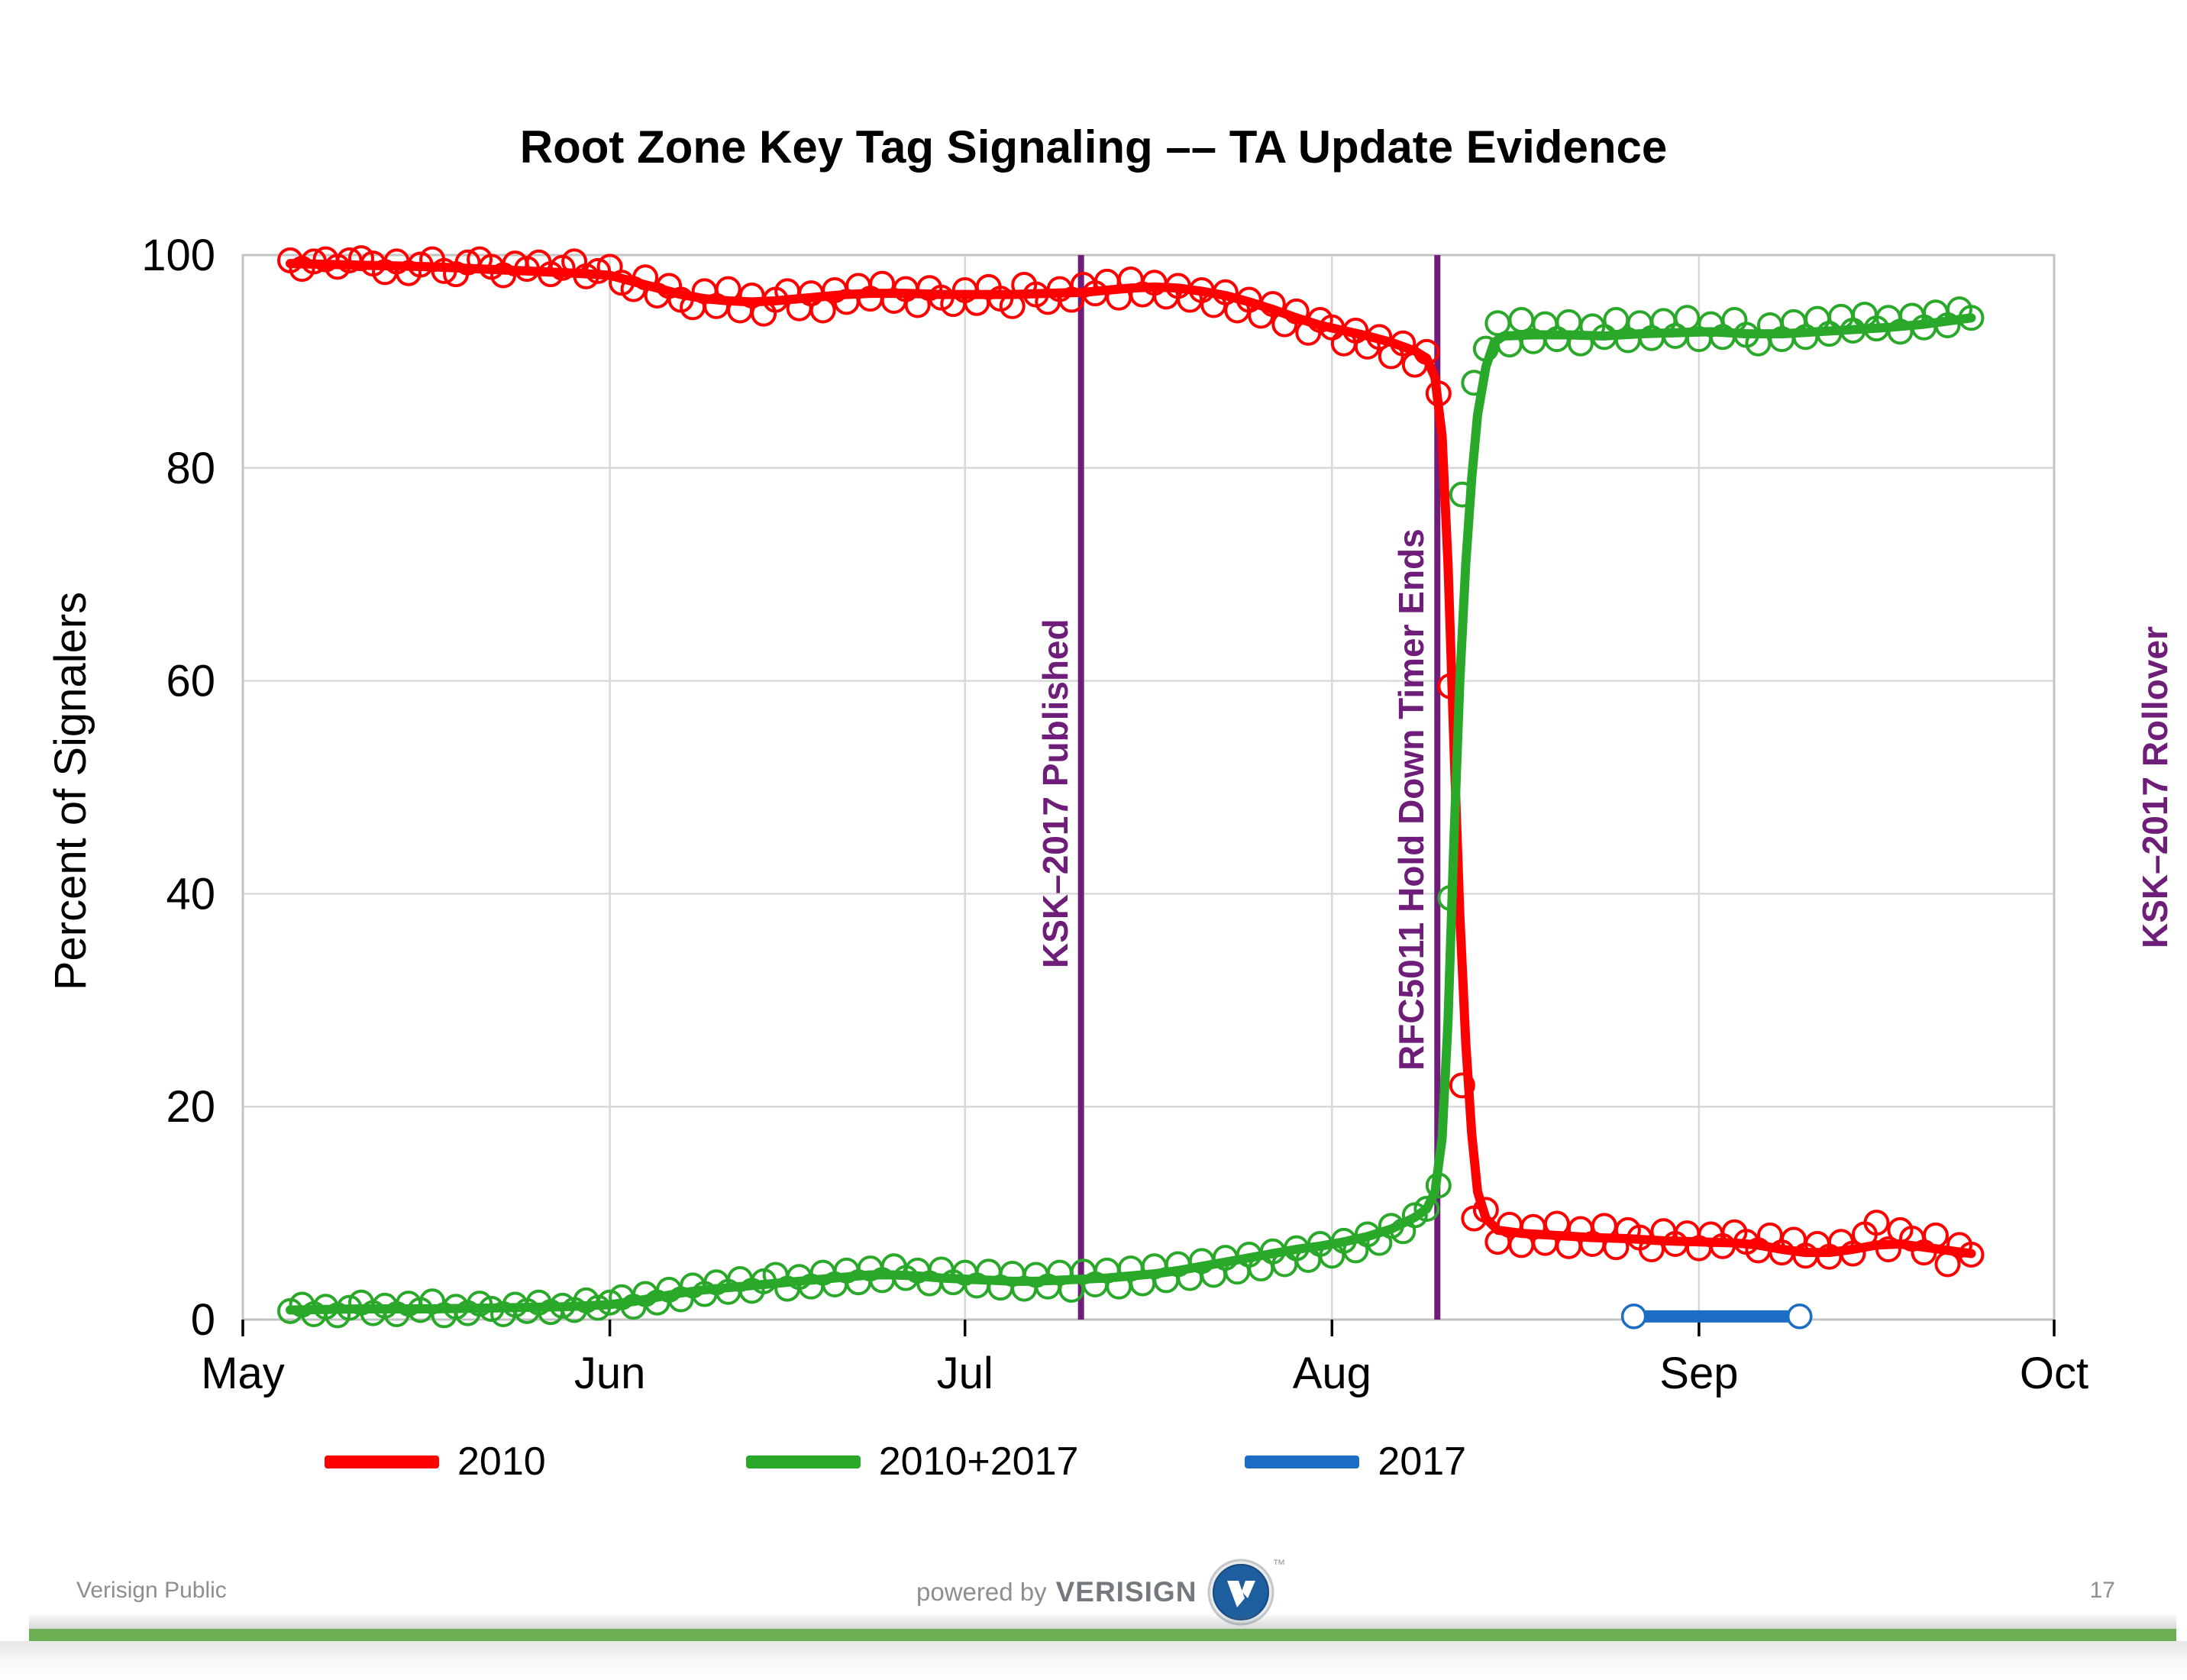 The width and height of the screenshot is (2187, 1680). I want to click on legend-item-2010+2017: 2010+2017, so click(912, 1462).